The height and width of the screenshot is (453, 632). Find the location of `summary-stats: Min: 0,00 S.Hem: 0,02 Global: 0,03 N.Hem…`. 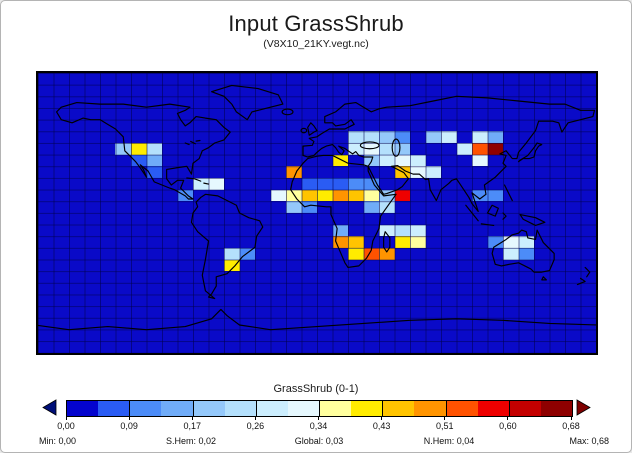

summary-stats: Min: 0,00 S.Hem: 0,02 Global: 0,03 N.Hem… is located at coordinates (316, 442).